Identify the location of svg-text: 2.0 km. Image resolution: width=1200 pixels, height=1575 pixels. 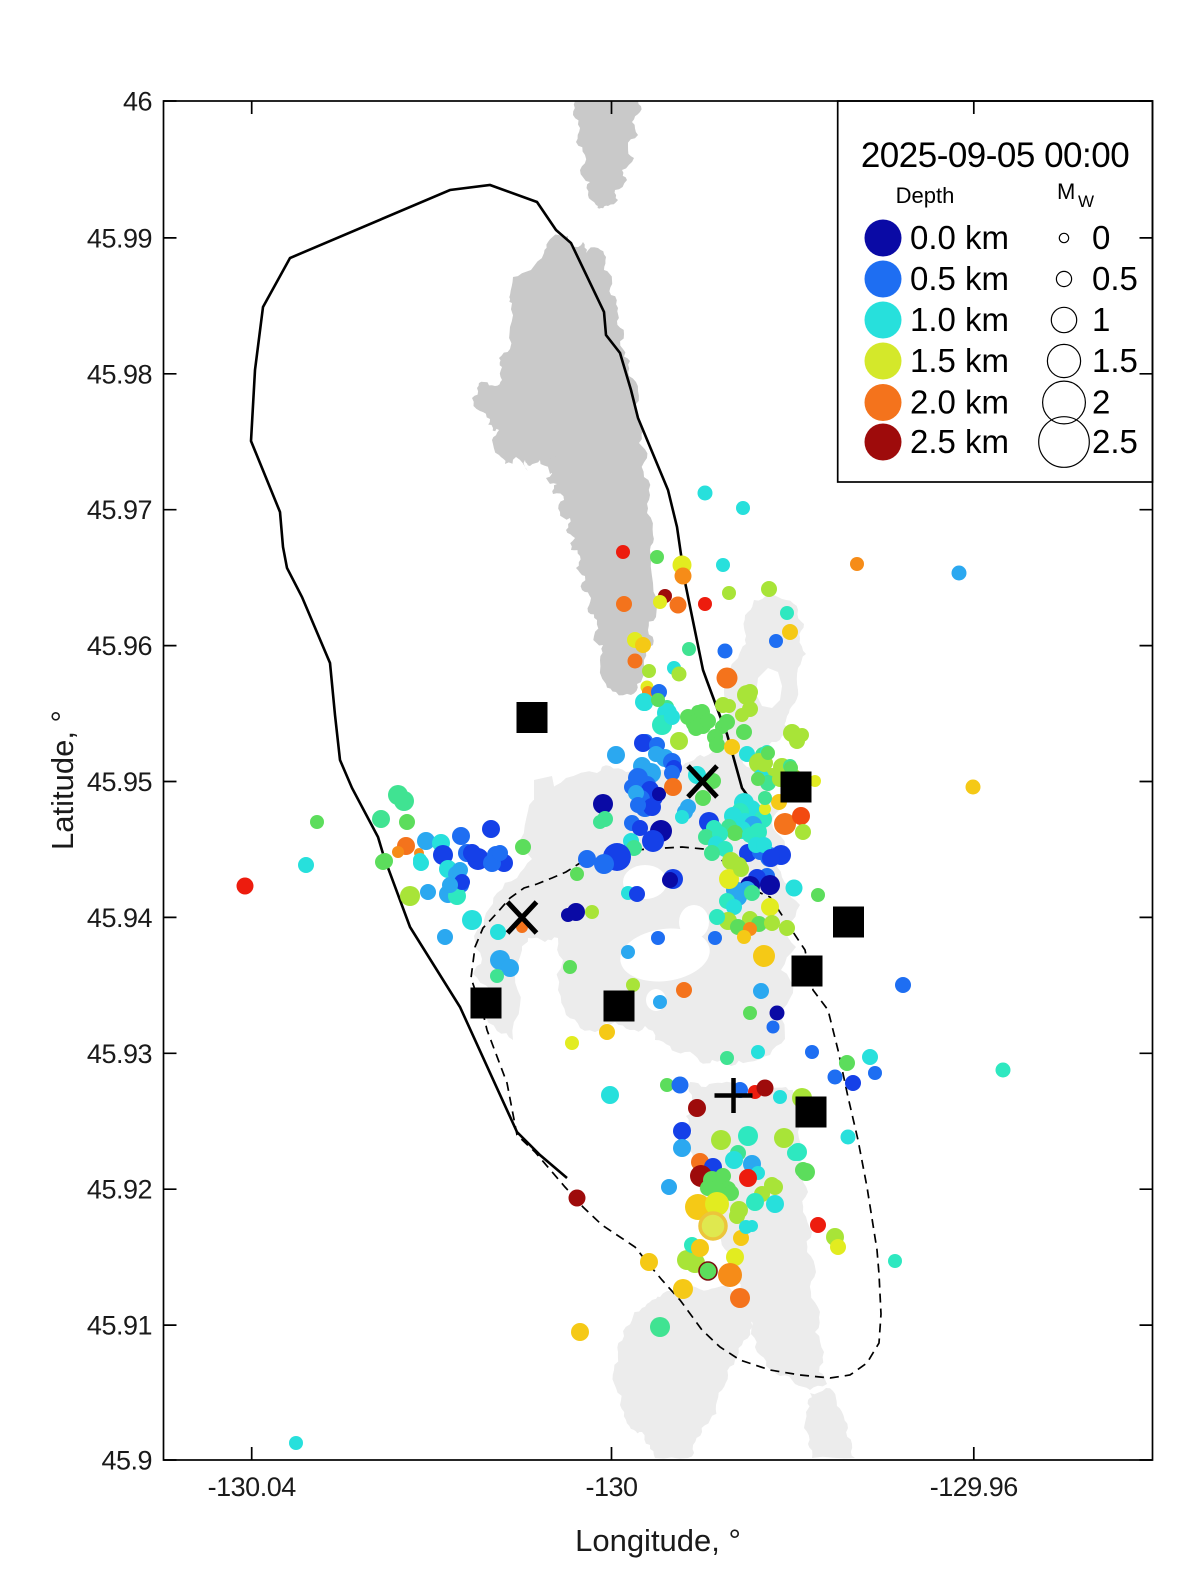
(959, 402).